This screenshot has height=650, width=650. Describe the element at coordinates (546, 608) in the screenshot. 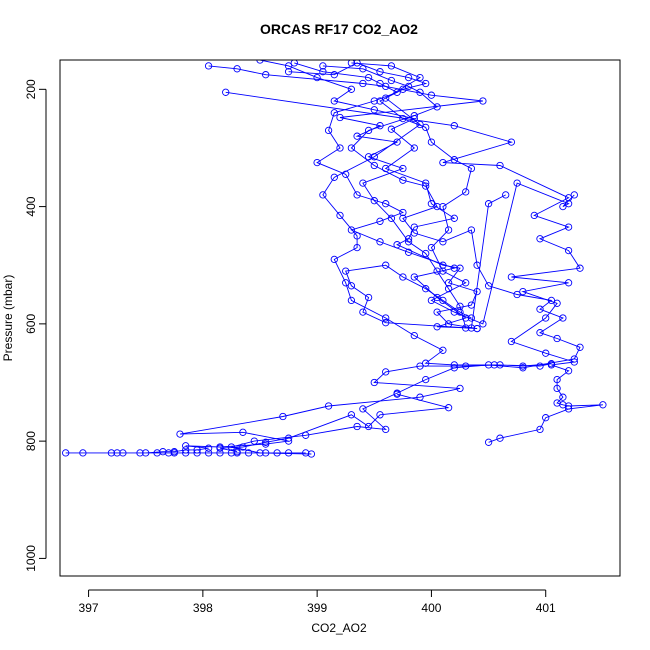

I see `x-tick-label: 401` at that location.